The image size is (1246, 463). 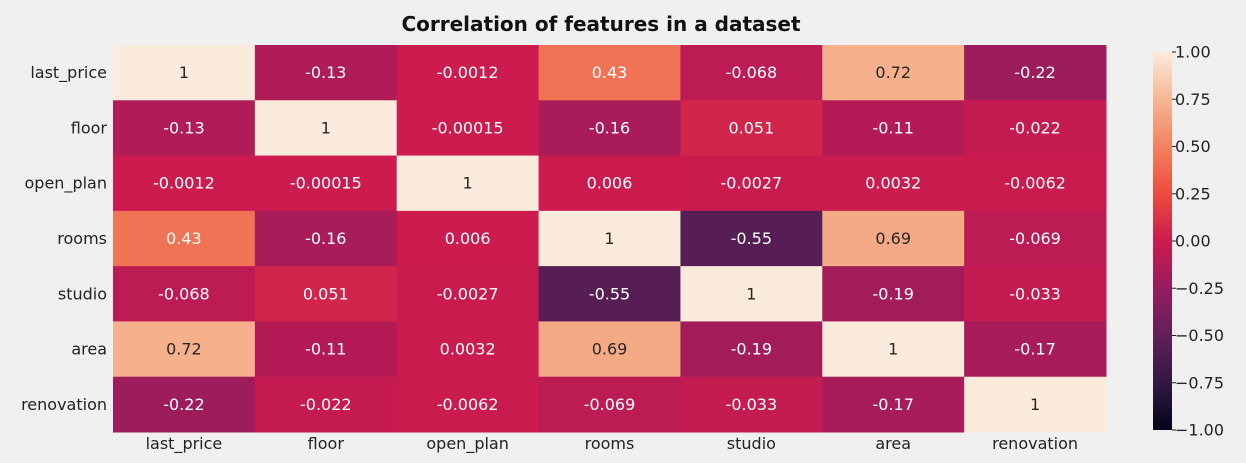 I want to click on colorbar-tick-labels: 1.00 0.75 0.50 0.25 0.00 −0.25 −0.50 −0.75 −1.00, so click(x=1198, y=241).